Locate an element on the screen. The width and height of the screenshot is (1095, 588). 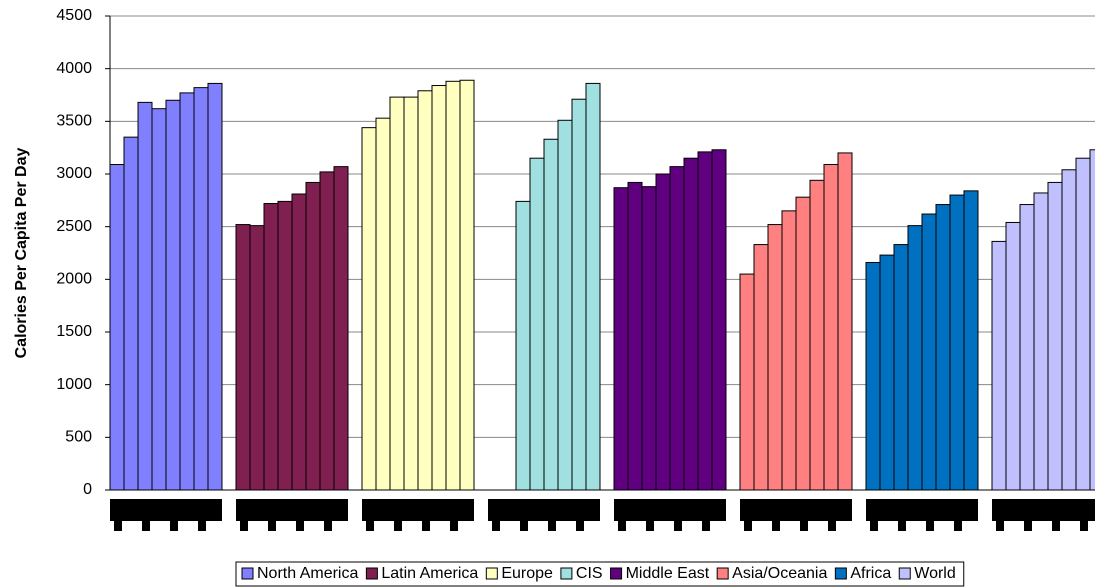
y-tick-label: 1500 is located at coordinates (74, 331).